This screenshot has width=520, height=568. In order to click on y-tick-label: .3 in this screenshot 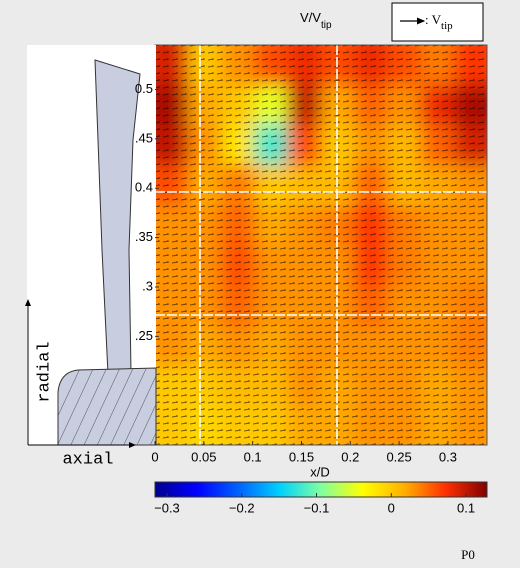, I will do `click(147, 285)`.